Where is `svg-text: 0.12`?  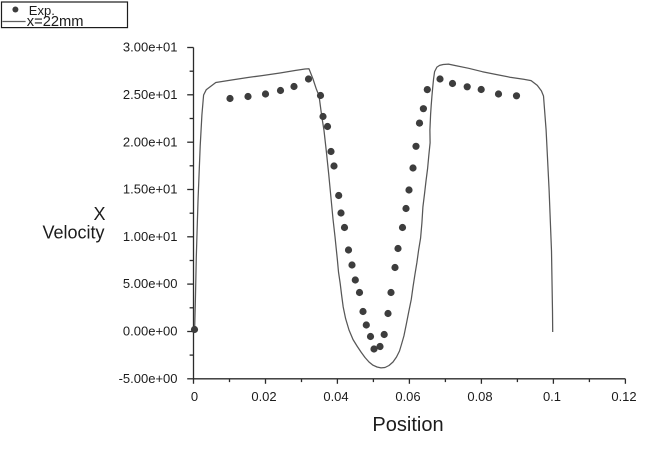 svg-text: 0.12 is located at coordinates (623, 396).